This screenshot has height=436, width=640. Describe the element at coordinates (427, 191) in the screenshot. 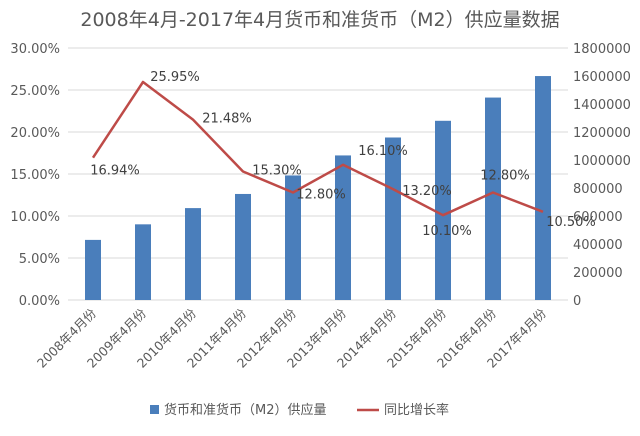

I see `data-label: 13.20%` at that location.